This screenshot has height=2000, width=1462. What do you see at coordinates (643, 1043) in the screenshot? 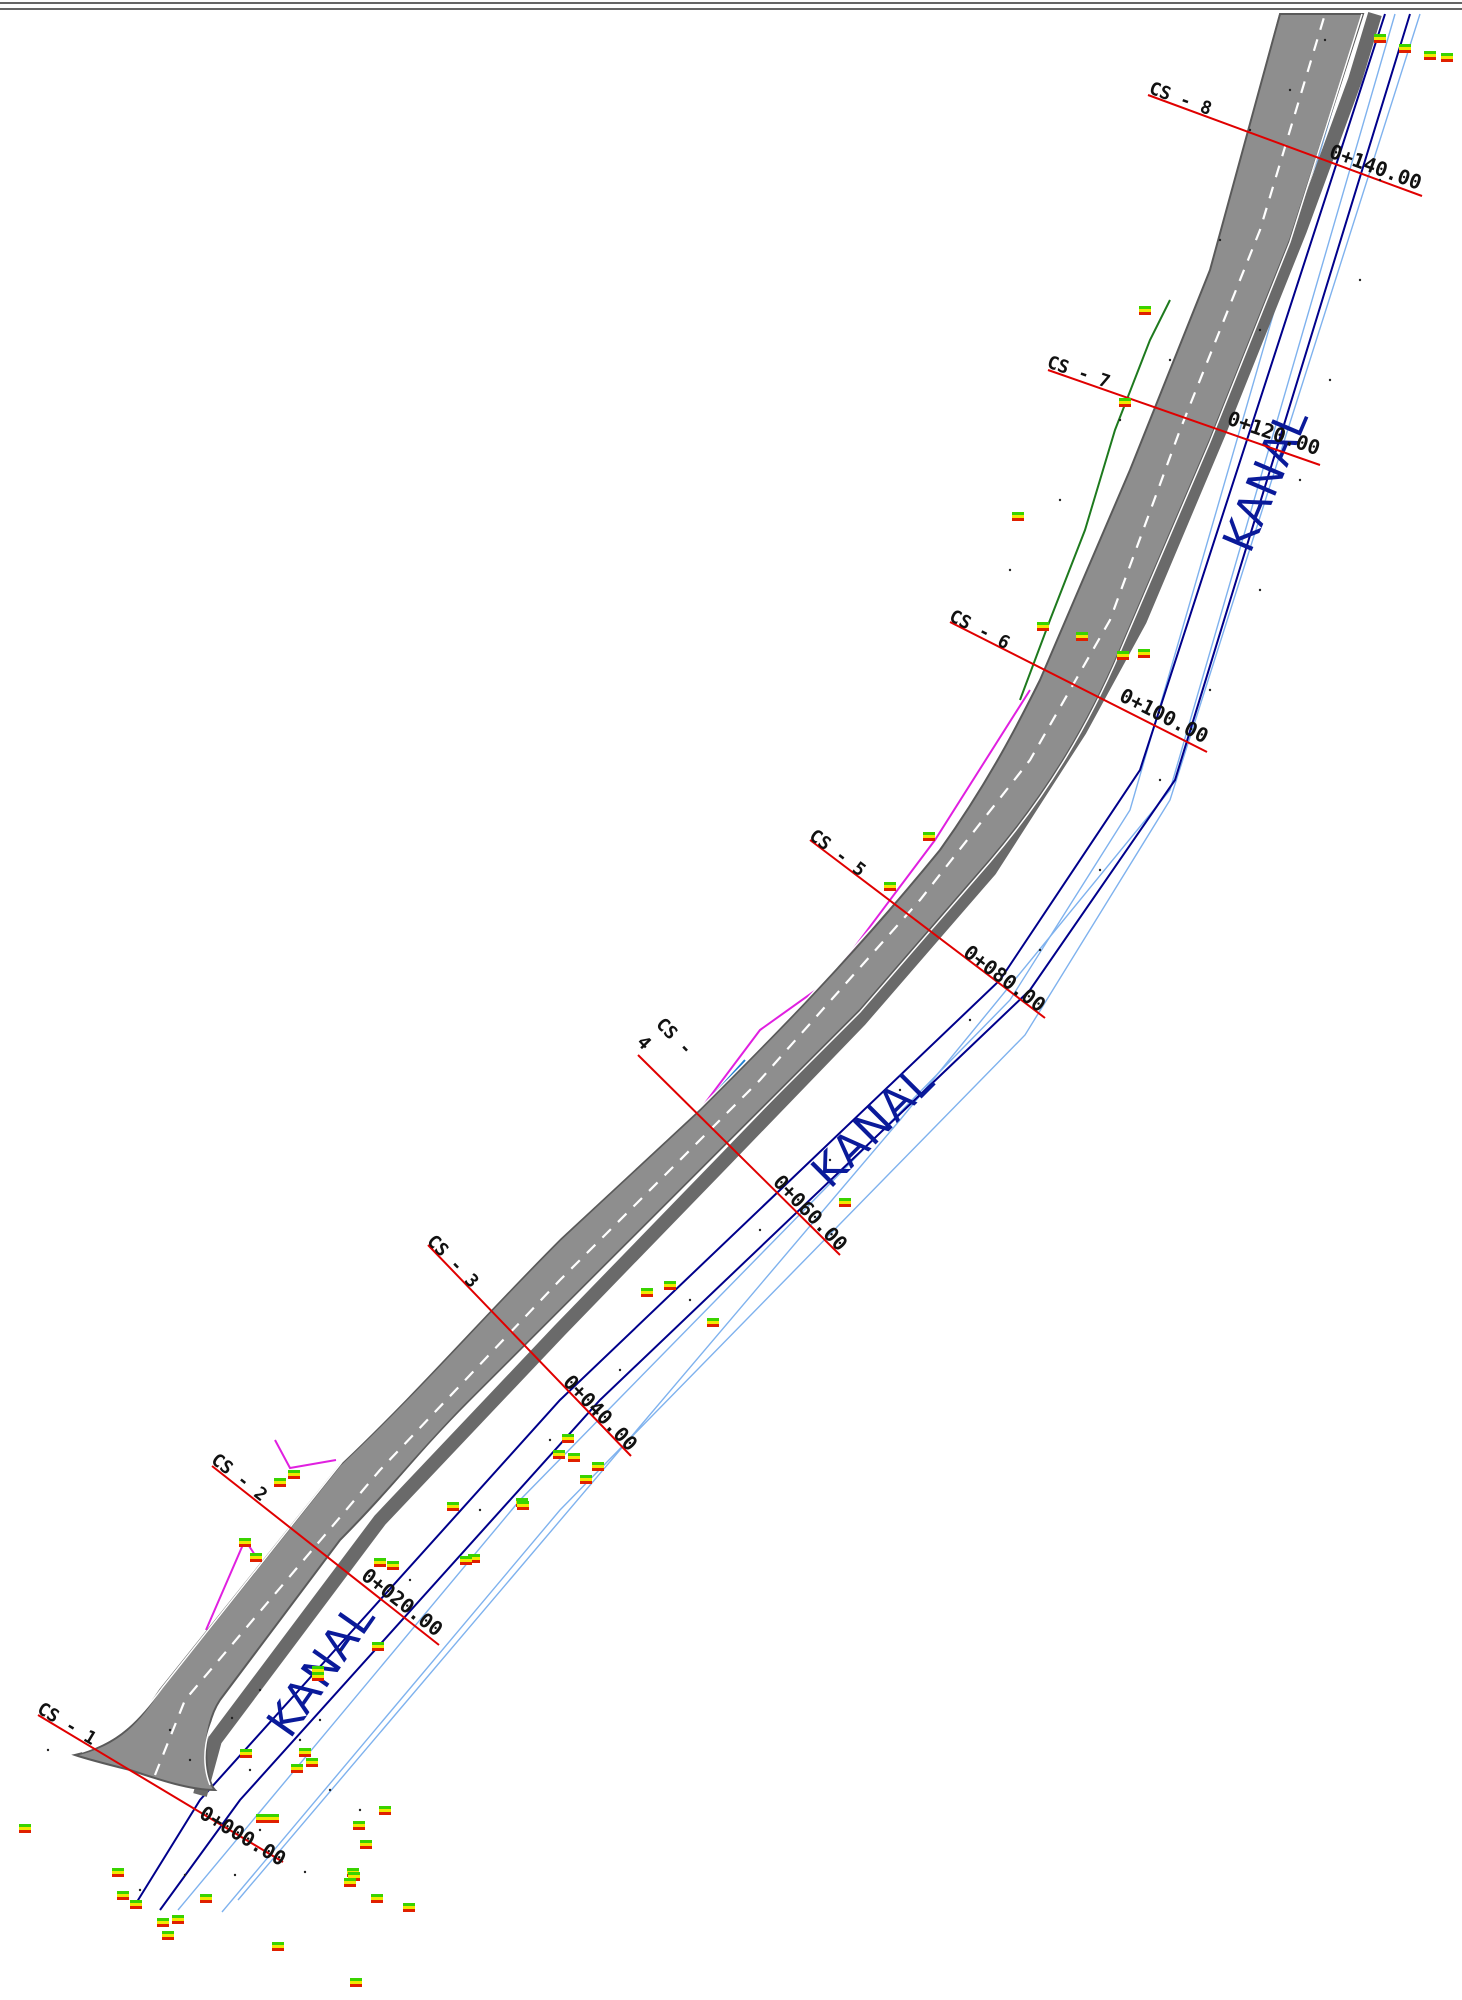
I see `section-label-4-line2: 4` at bounding box center [643, 1043].